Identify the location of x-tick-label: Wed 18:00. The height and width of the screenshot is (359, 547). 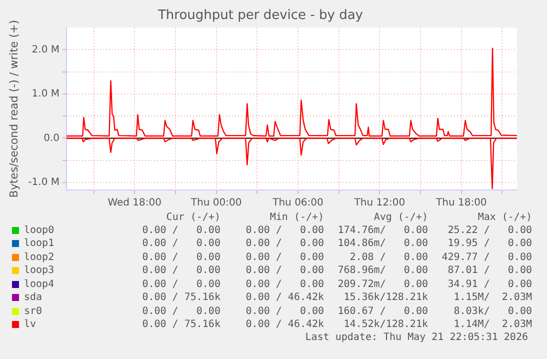
(135, 203).